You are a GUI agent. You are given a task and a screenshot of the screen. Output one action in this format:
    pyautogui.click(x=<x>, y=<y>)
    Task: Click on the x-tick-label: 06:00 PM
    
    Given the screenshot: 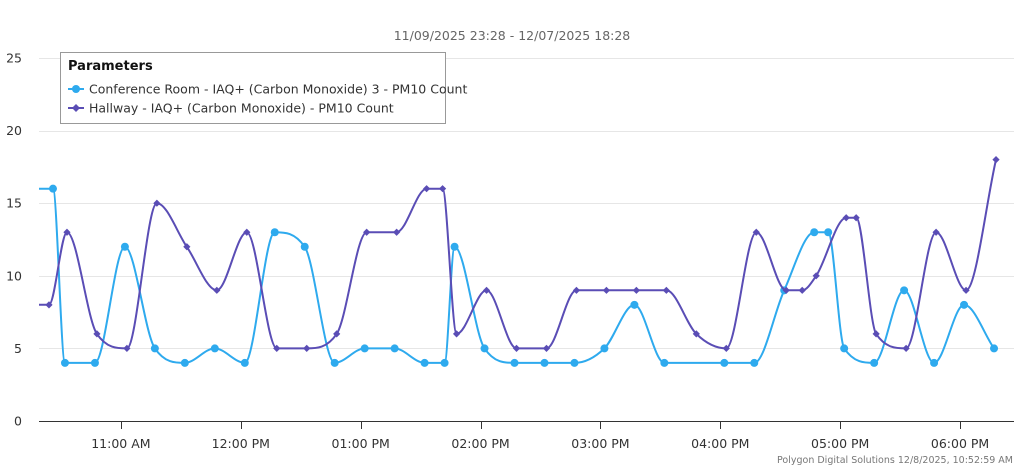 What is the action you would take?
    pyautogui.click(x=960, y=443)
    